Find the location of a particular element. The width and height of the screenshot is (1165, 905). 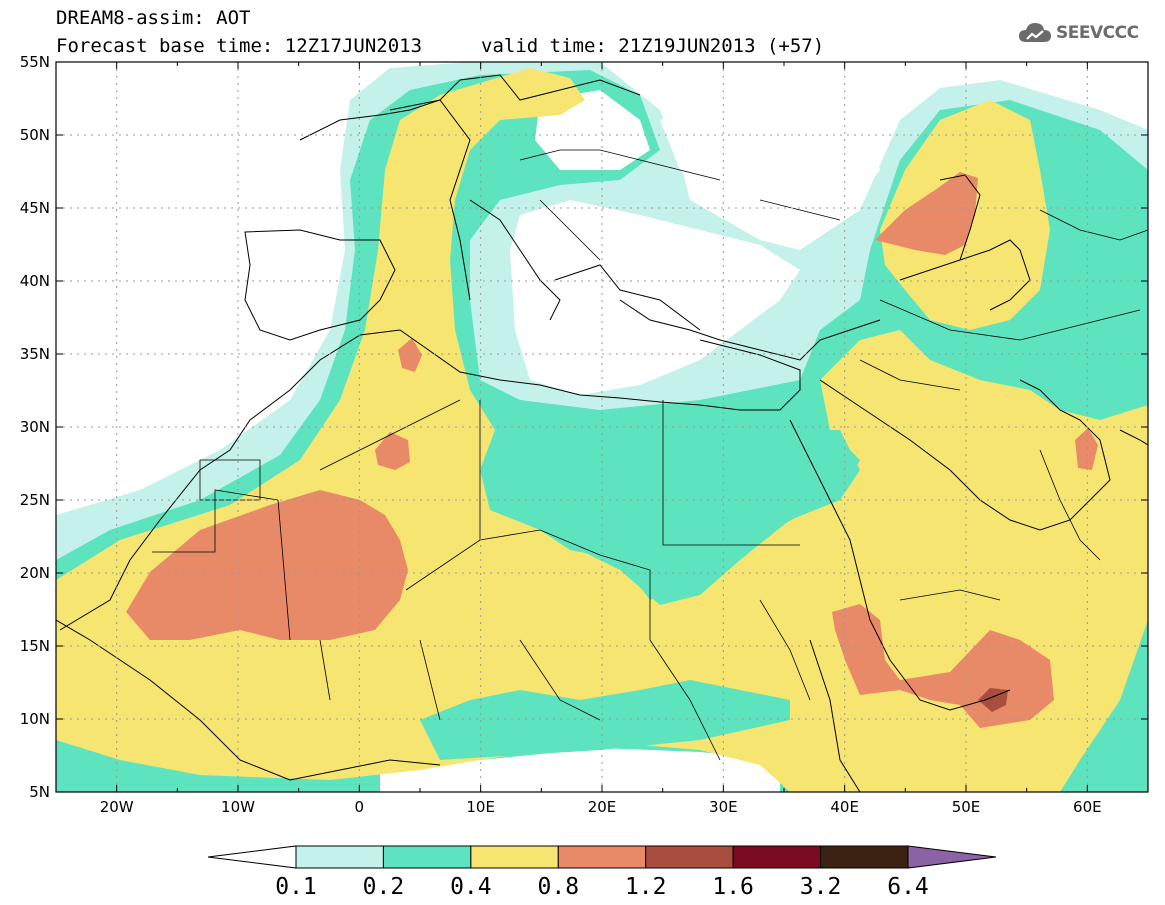

lon-tick-label: 40E is located at coordinates (844, 807).